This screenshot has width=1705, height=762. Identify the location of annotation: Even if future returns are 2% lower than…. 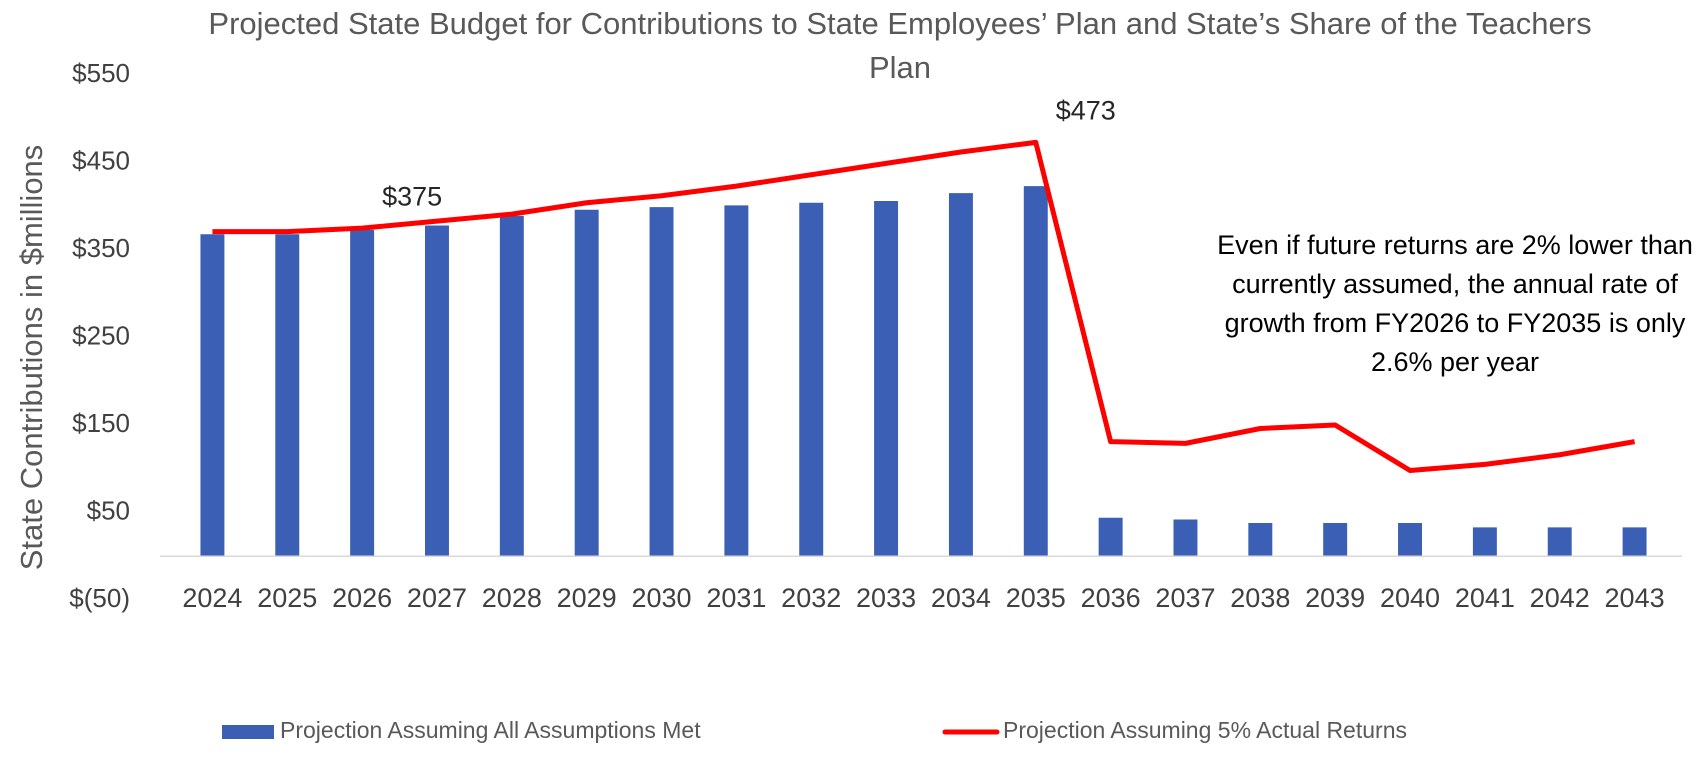
(1455, 303).